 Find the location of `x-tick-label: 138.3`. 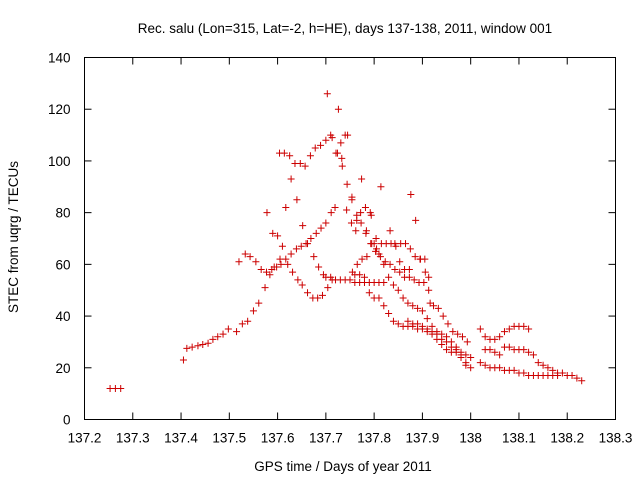

x-tick-label: 138.3 is located at coordinates (616, 438).